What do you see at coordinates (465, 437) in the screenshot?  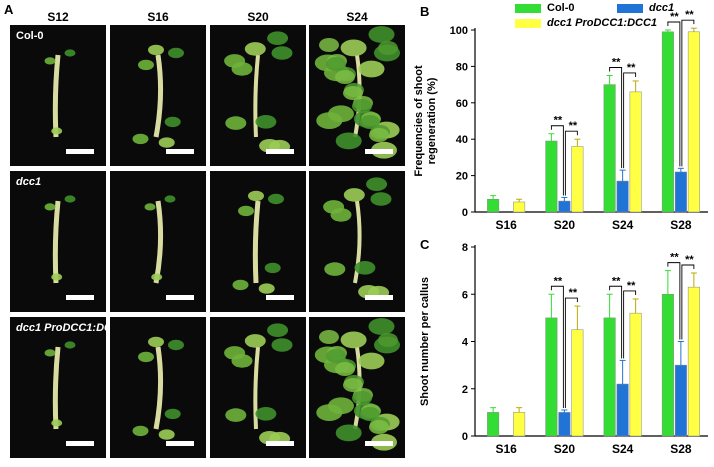 I see `chart-c-y-tick-label: 0` at bounding box center [465, 437].